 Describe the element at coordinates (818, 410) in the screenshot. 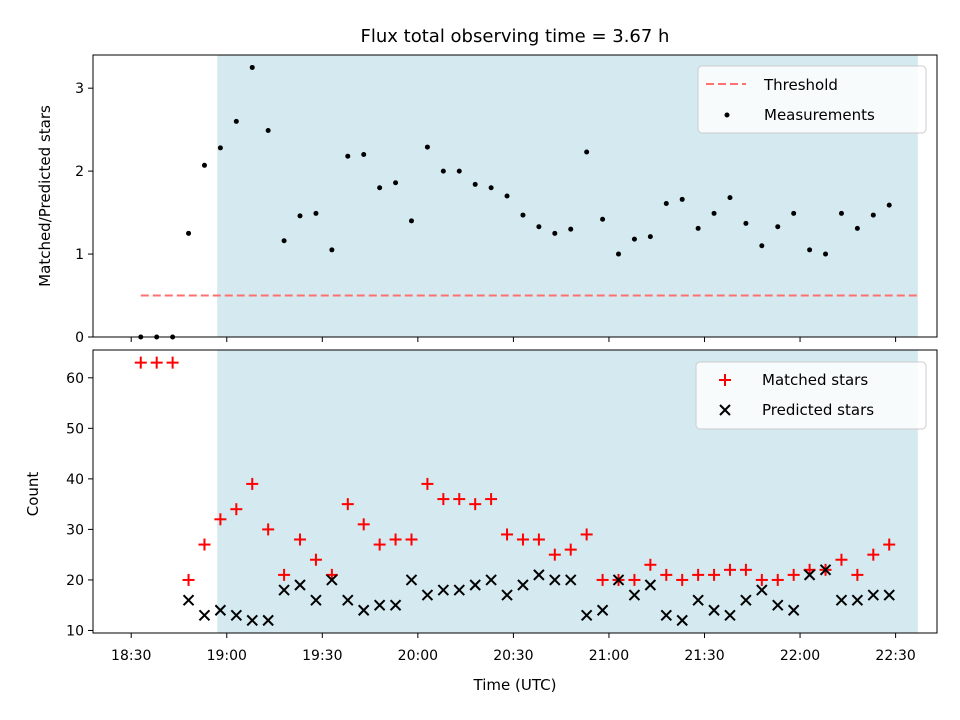

I see `legend-predicted-label: Predicted stars` at that location.